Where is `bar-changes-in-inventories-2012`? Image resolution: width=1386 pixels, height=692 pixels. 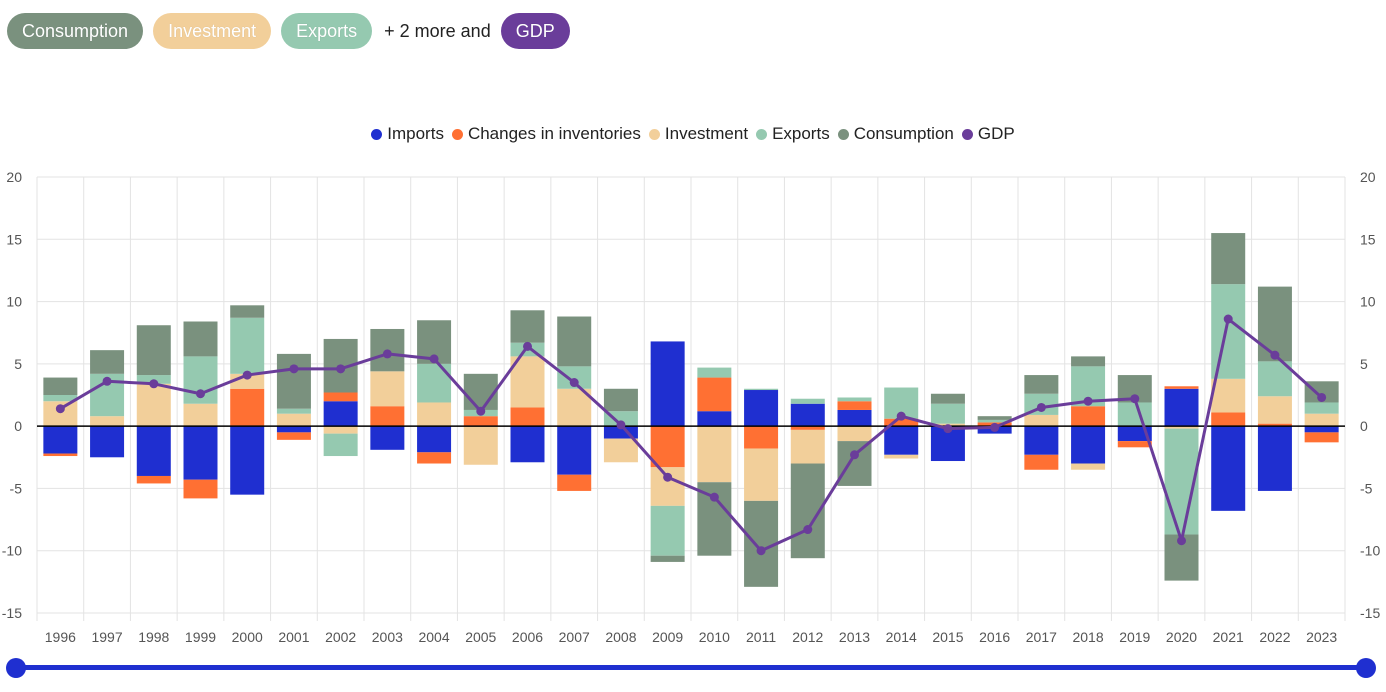
bar-changes-in-inventories-2012 is located at coordinates (807, 428).